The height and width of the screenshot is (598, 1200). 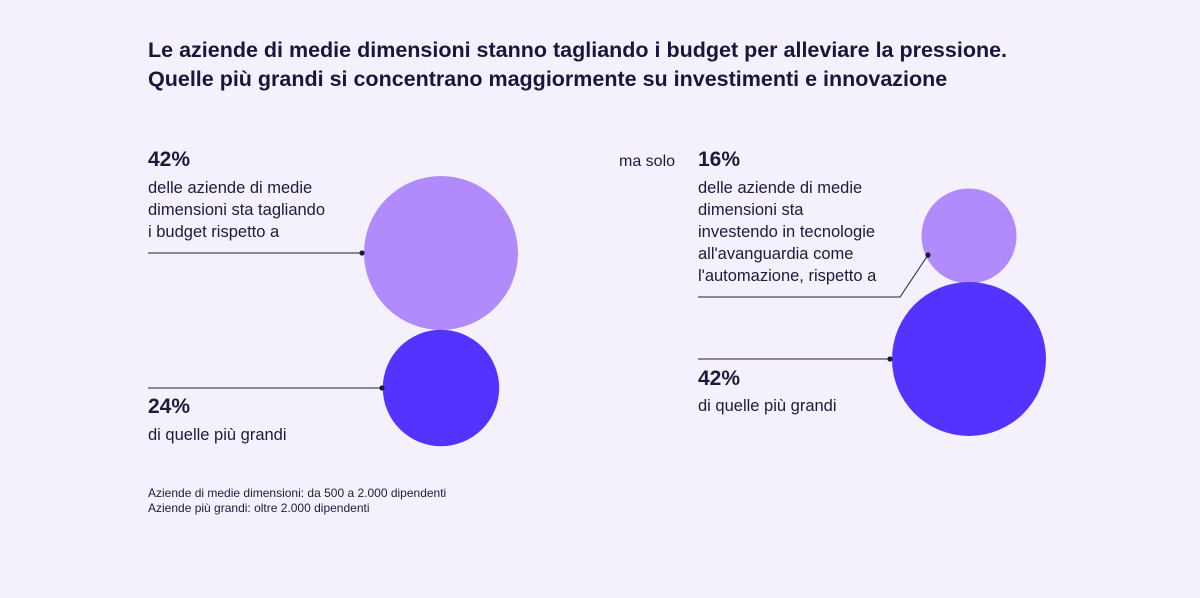 I want to click on right-mid-line-3: investendo in tecnologie, so click(x=787, y=232).